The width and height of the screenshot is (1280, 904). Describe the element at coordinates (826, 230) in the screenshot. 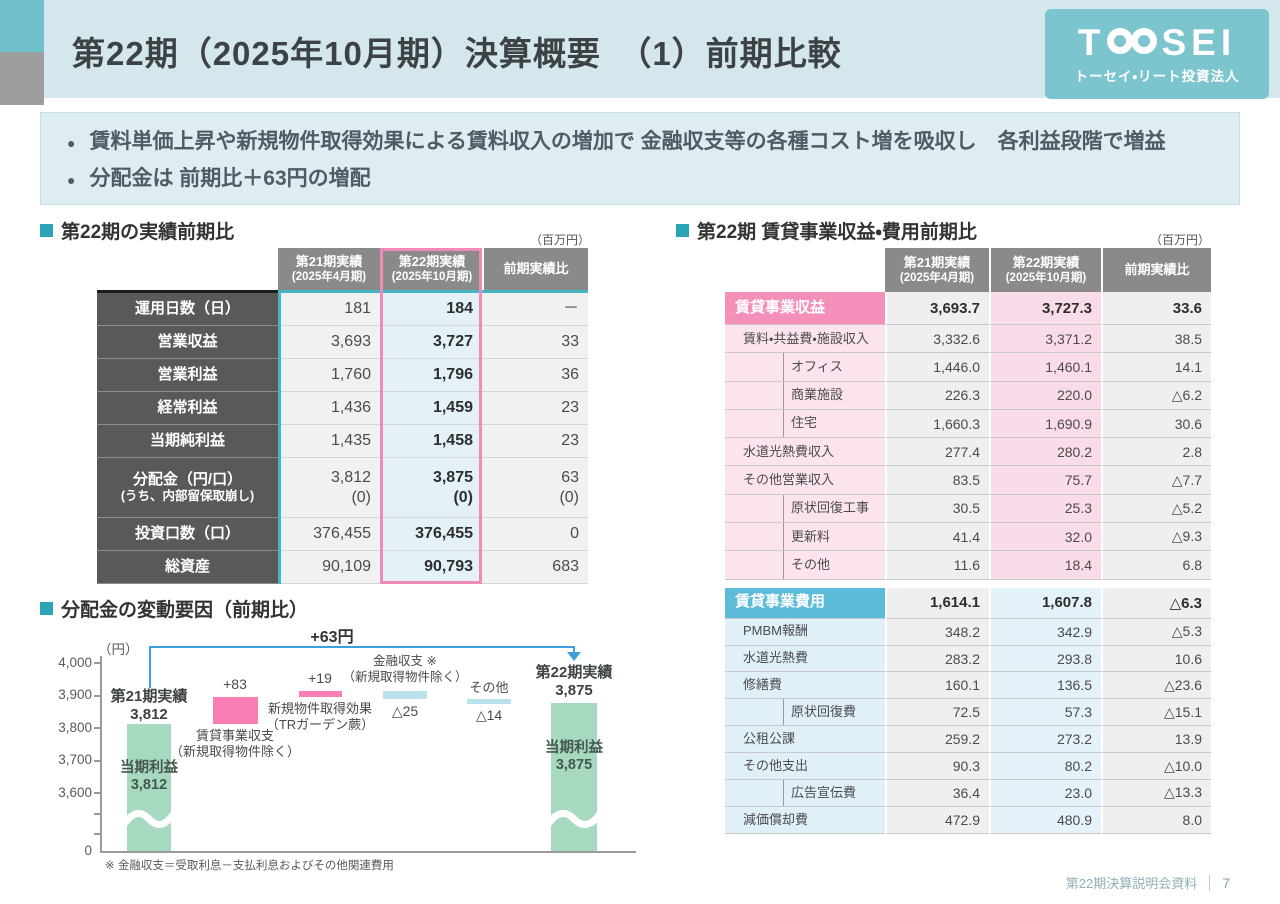

I see `right-section-title: 第22期 賃貸事業収益・費用前期比` at that location.